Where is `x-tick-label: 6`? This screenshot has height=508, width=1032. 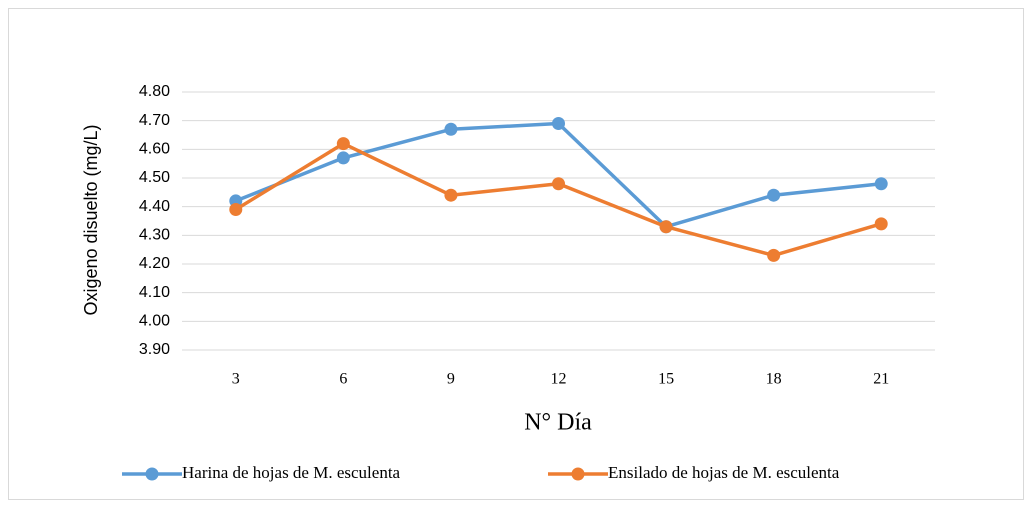
x-tick-label: 6 is located at coordinates (343, 379).